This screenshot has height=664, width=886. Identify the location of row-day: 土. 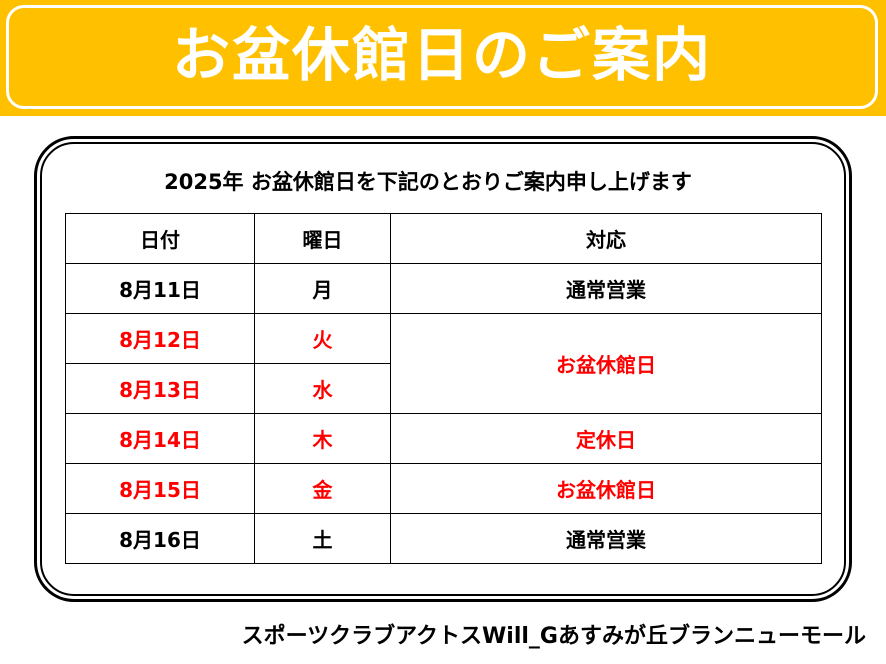
(322, 538).